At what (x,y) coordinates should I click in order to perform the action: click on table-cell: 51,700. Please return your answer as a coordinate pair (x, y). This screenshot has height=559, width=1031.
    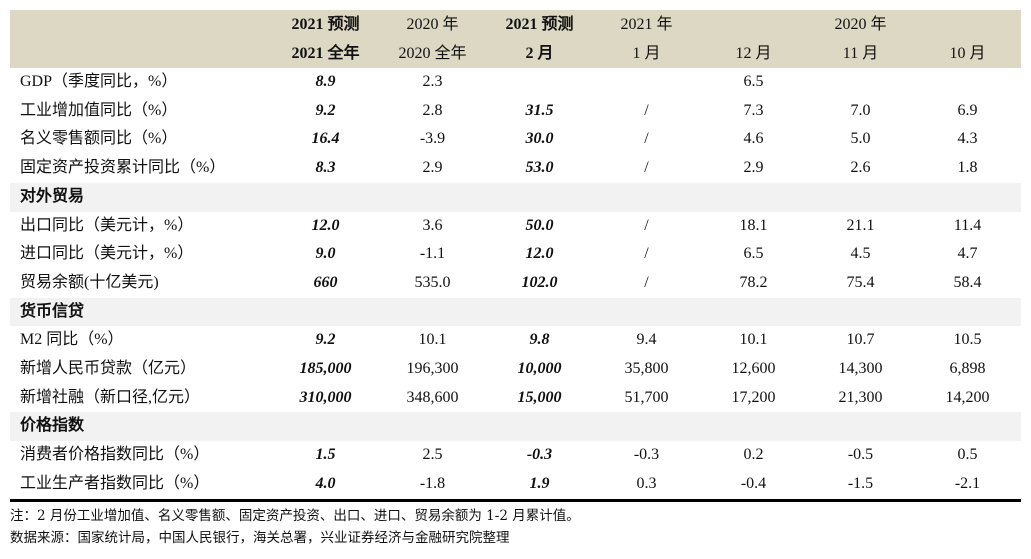
    Looking at the image, I should click on (646, 397).